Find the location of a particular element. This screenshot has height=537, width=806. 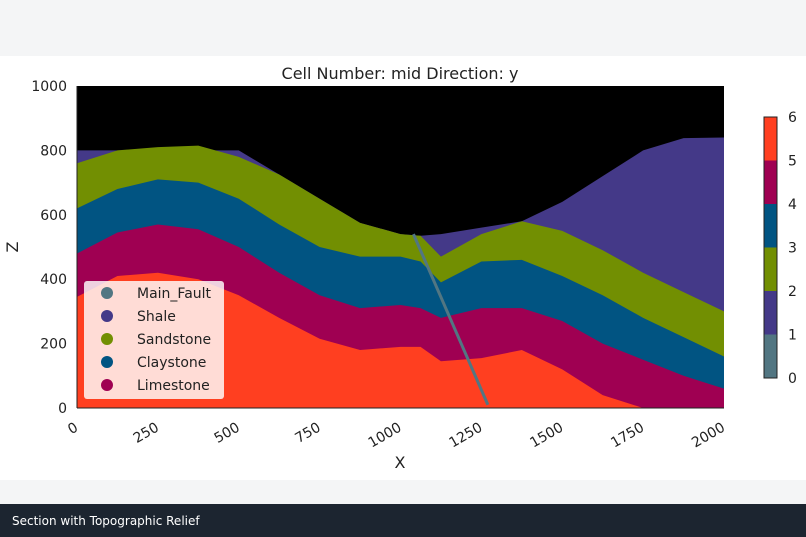

colorbar-tick-label: 2 is located at coordinates (792, 292).